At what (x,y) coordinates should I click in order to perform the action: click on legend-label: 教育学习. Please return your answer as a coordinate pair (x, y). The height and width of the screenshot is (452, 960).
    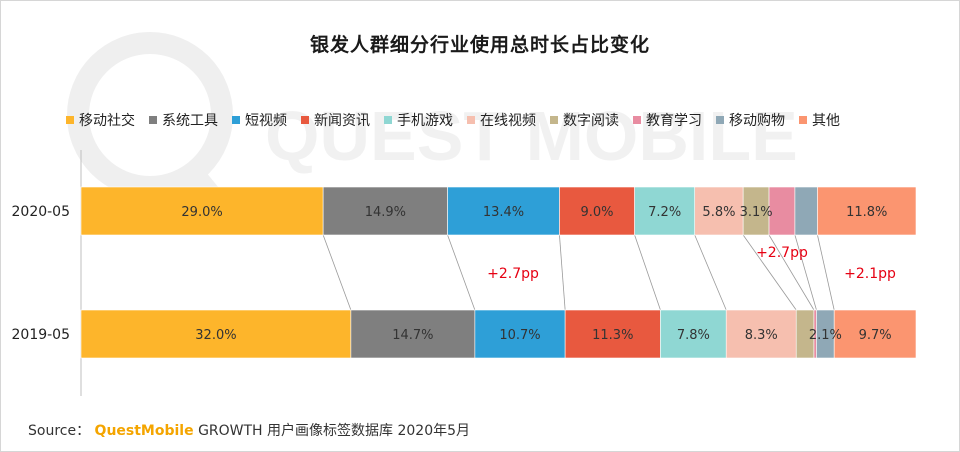
    Looking at the image, I should click on (674, 121).